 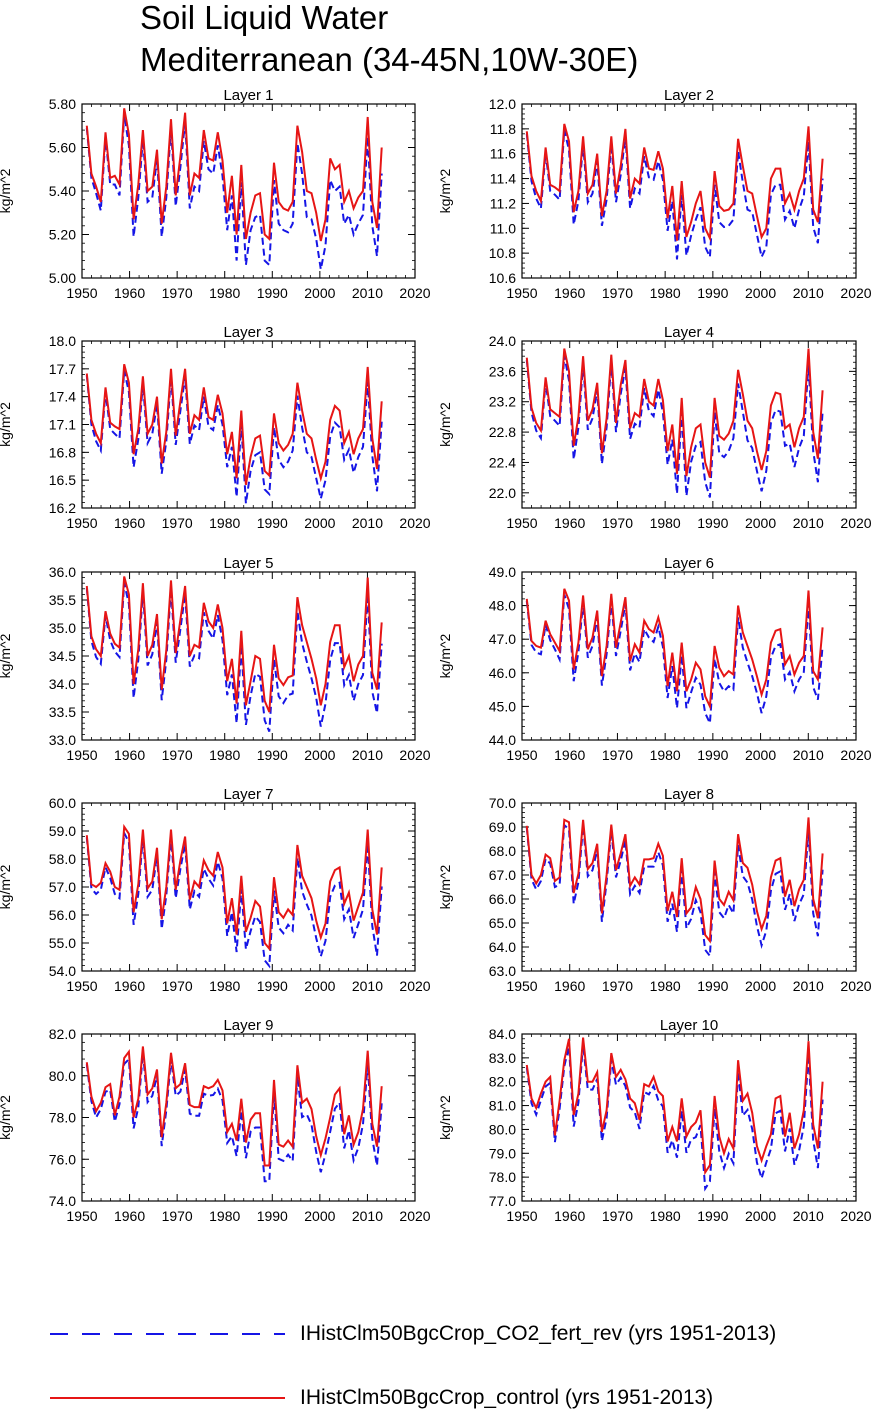 I want to click on layer-9-ytick-label: 78.0, so click(x=62, y=1118).